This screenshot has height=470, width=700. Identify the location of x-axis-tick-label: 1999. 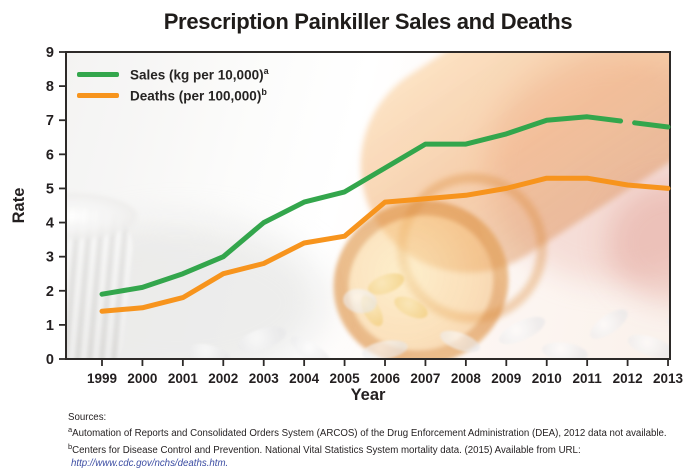
(102, 378).